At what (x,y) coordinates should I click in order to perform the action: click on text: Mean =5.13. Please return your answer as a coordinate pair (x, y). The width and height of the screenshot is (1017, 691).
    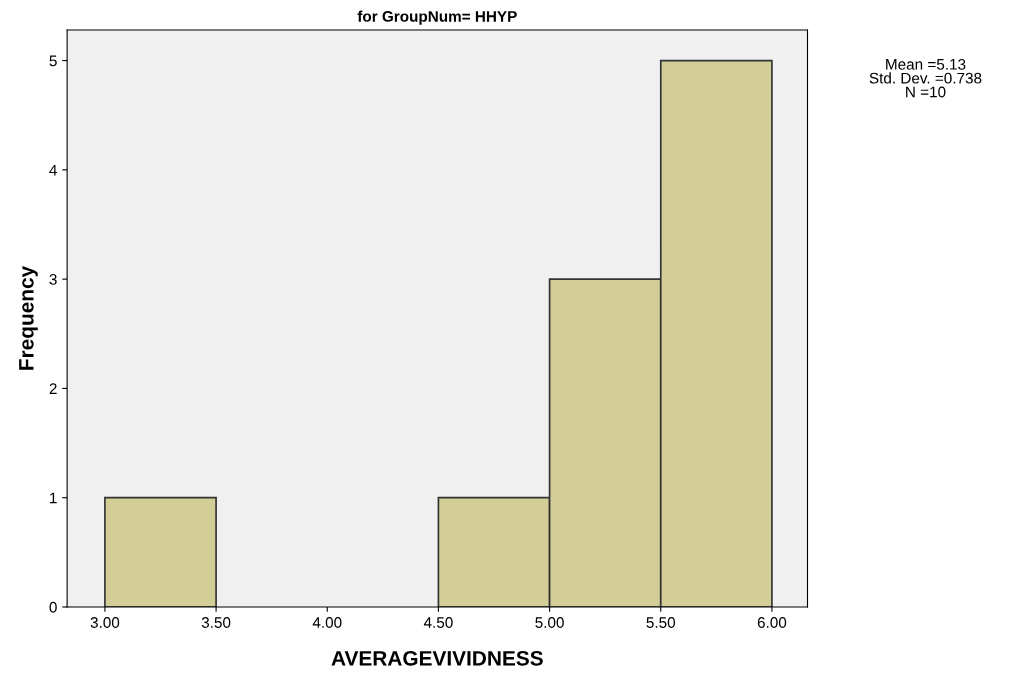
    Looking at the image, I should click on (926, 64).